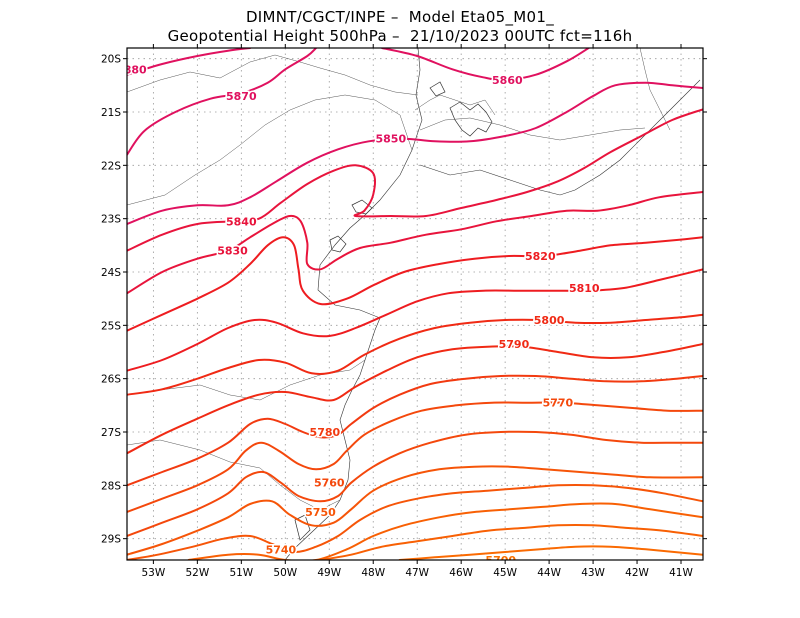  Describe the element at coordinates (111, 433) in the screenshot. I see `lat-tick-label: 27S` at that location.